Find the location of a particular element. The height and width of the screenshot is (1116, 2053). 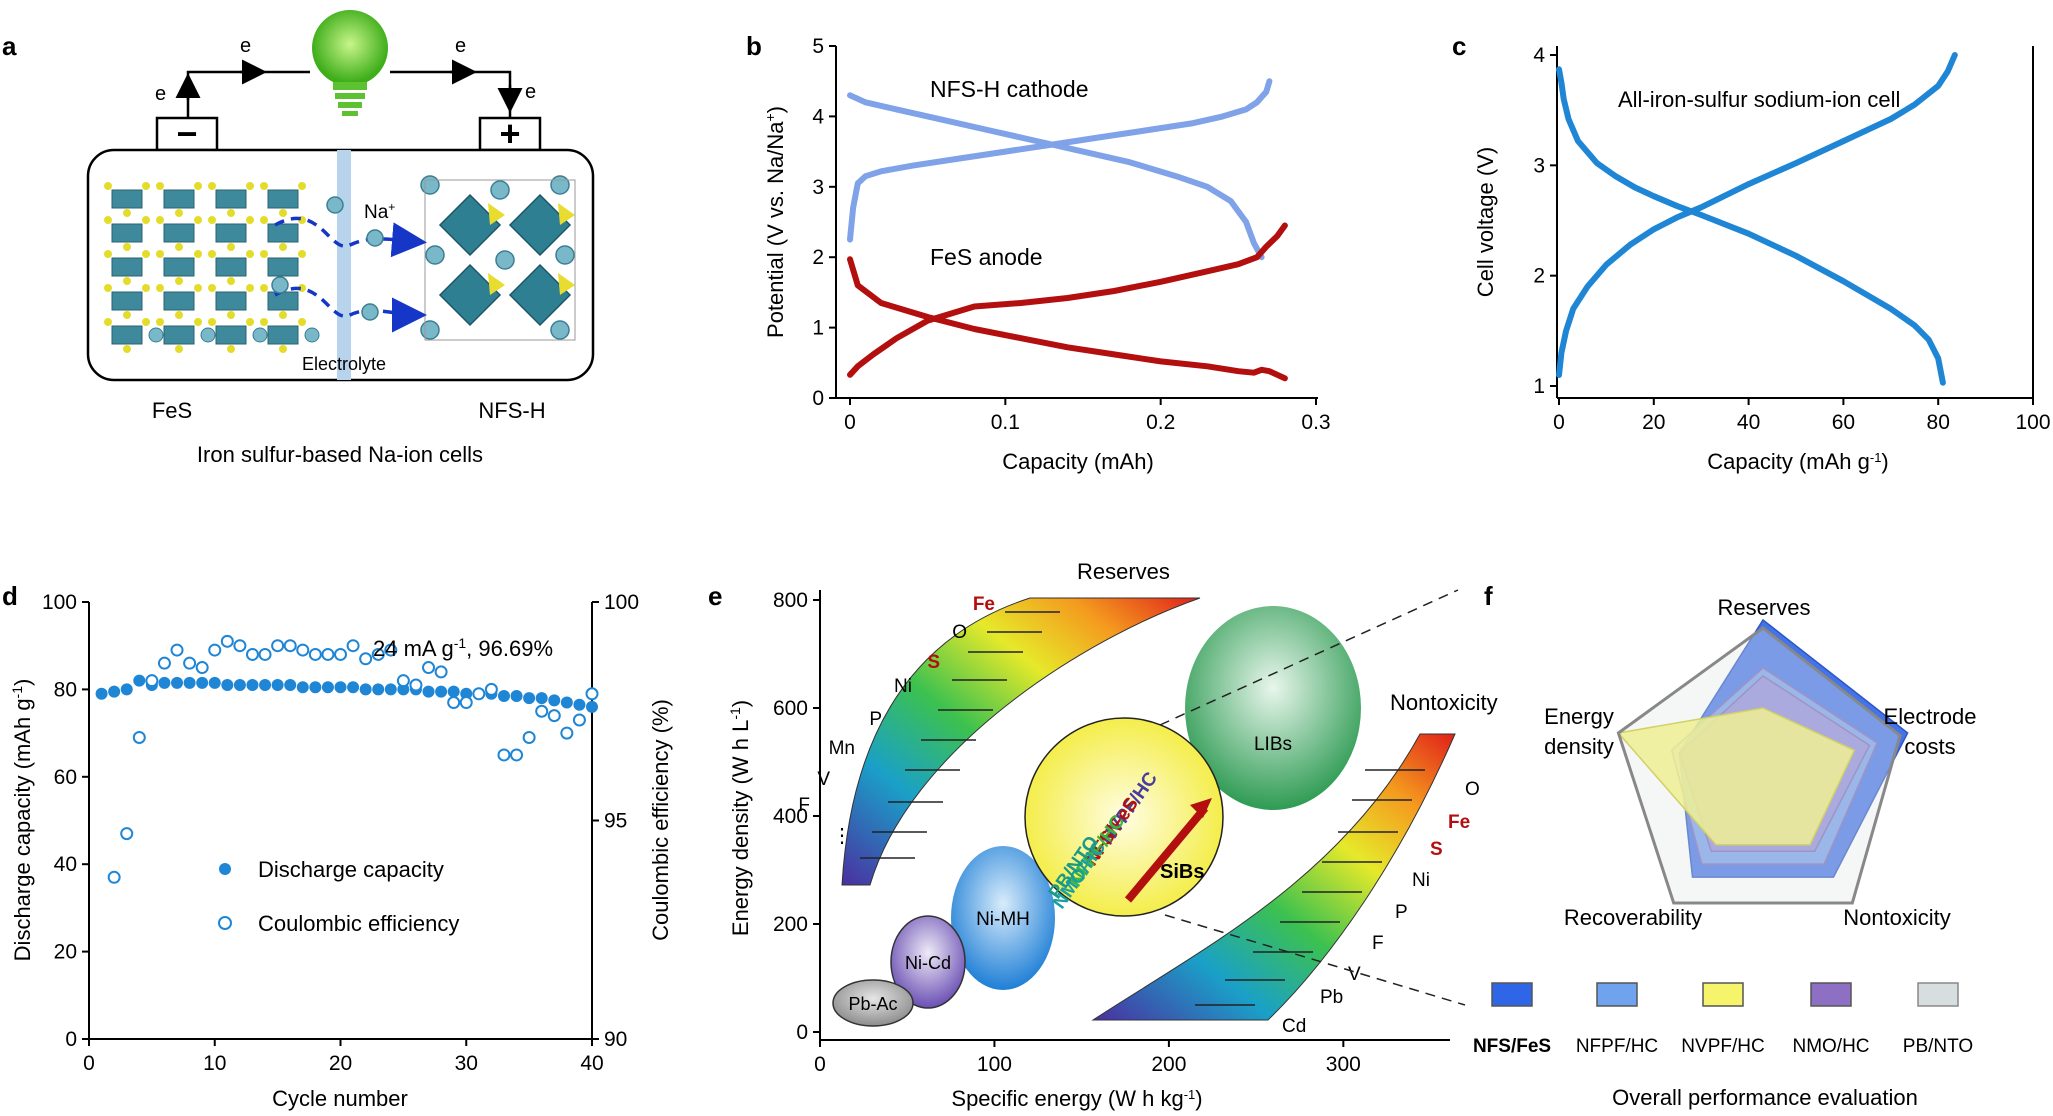

curve-discharge is located at coordinates (1751, 226).